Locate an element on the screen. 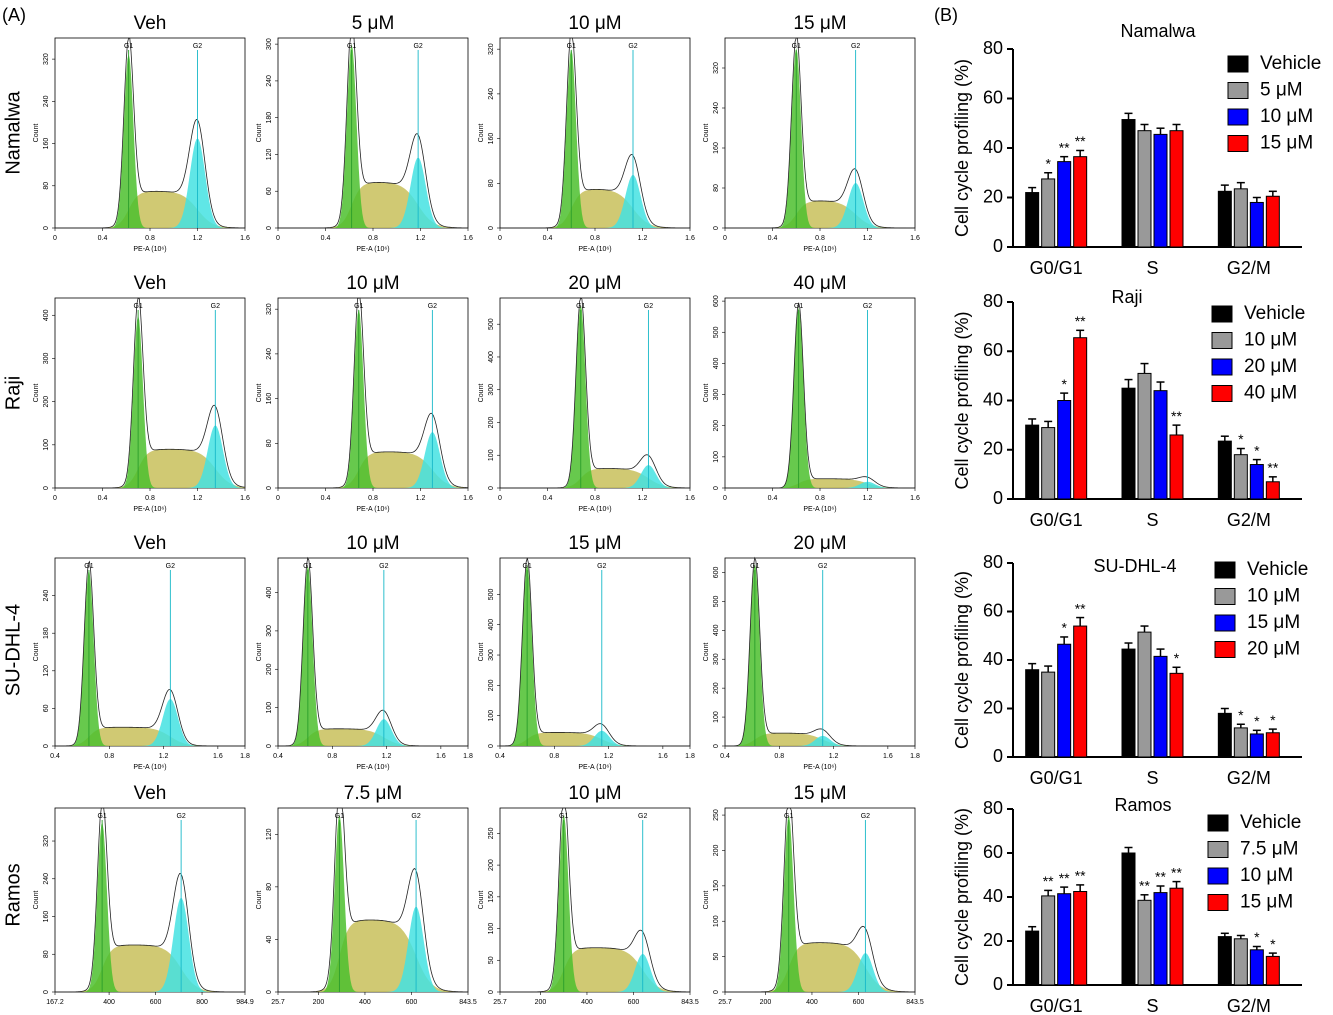 Image resolution: width=1333 pixels, height=1015 pixels. y-tick-label: 250 is located at coordinates (716, 815).